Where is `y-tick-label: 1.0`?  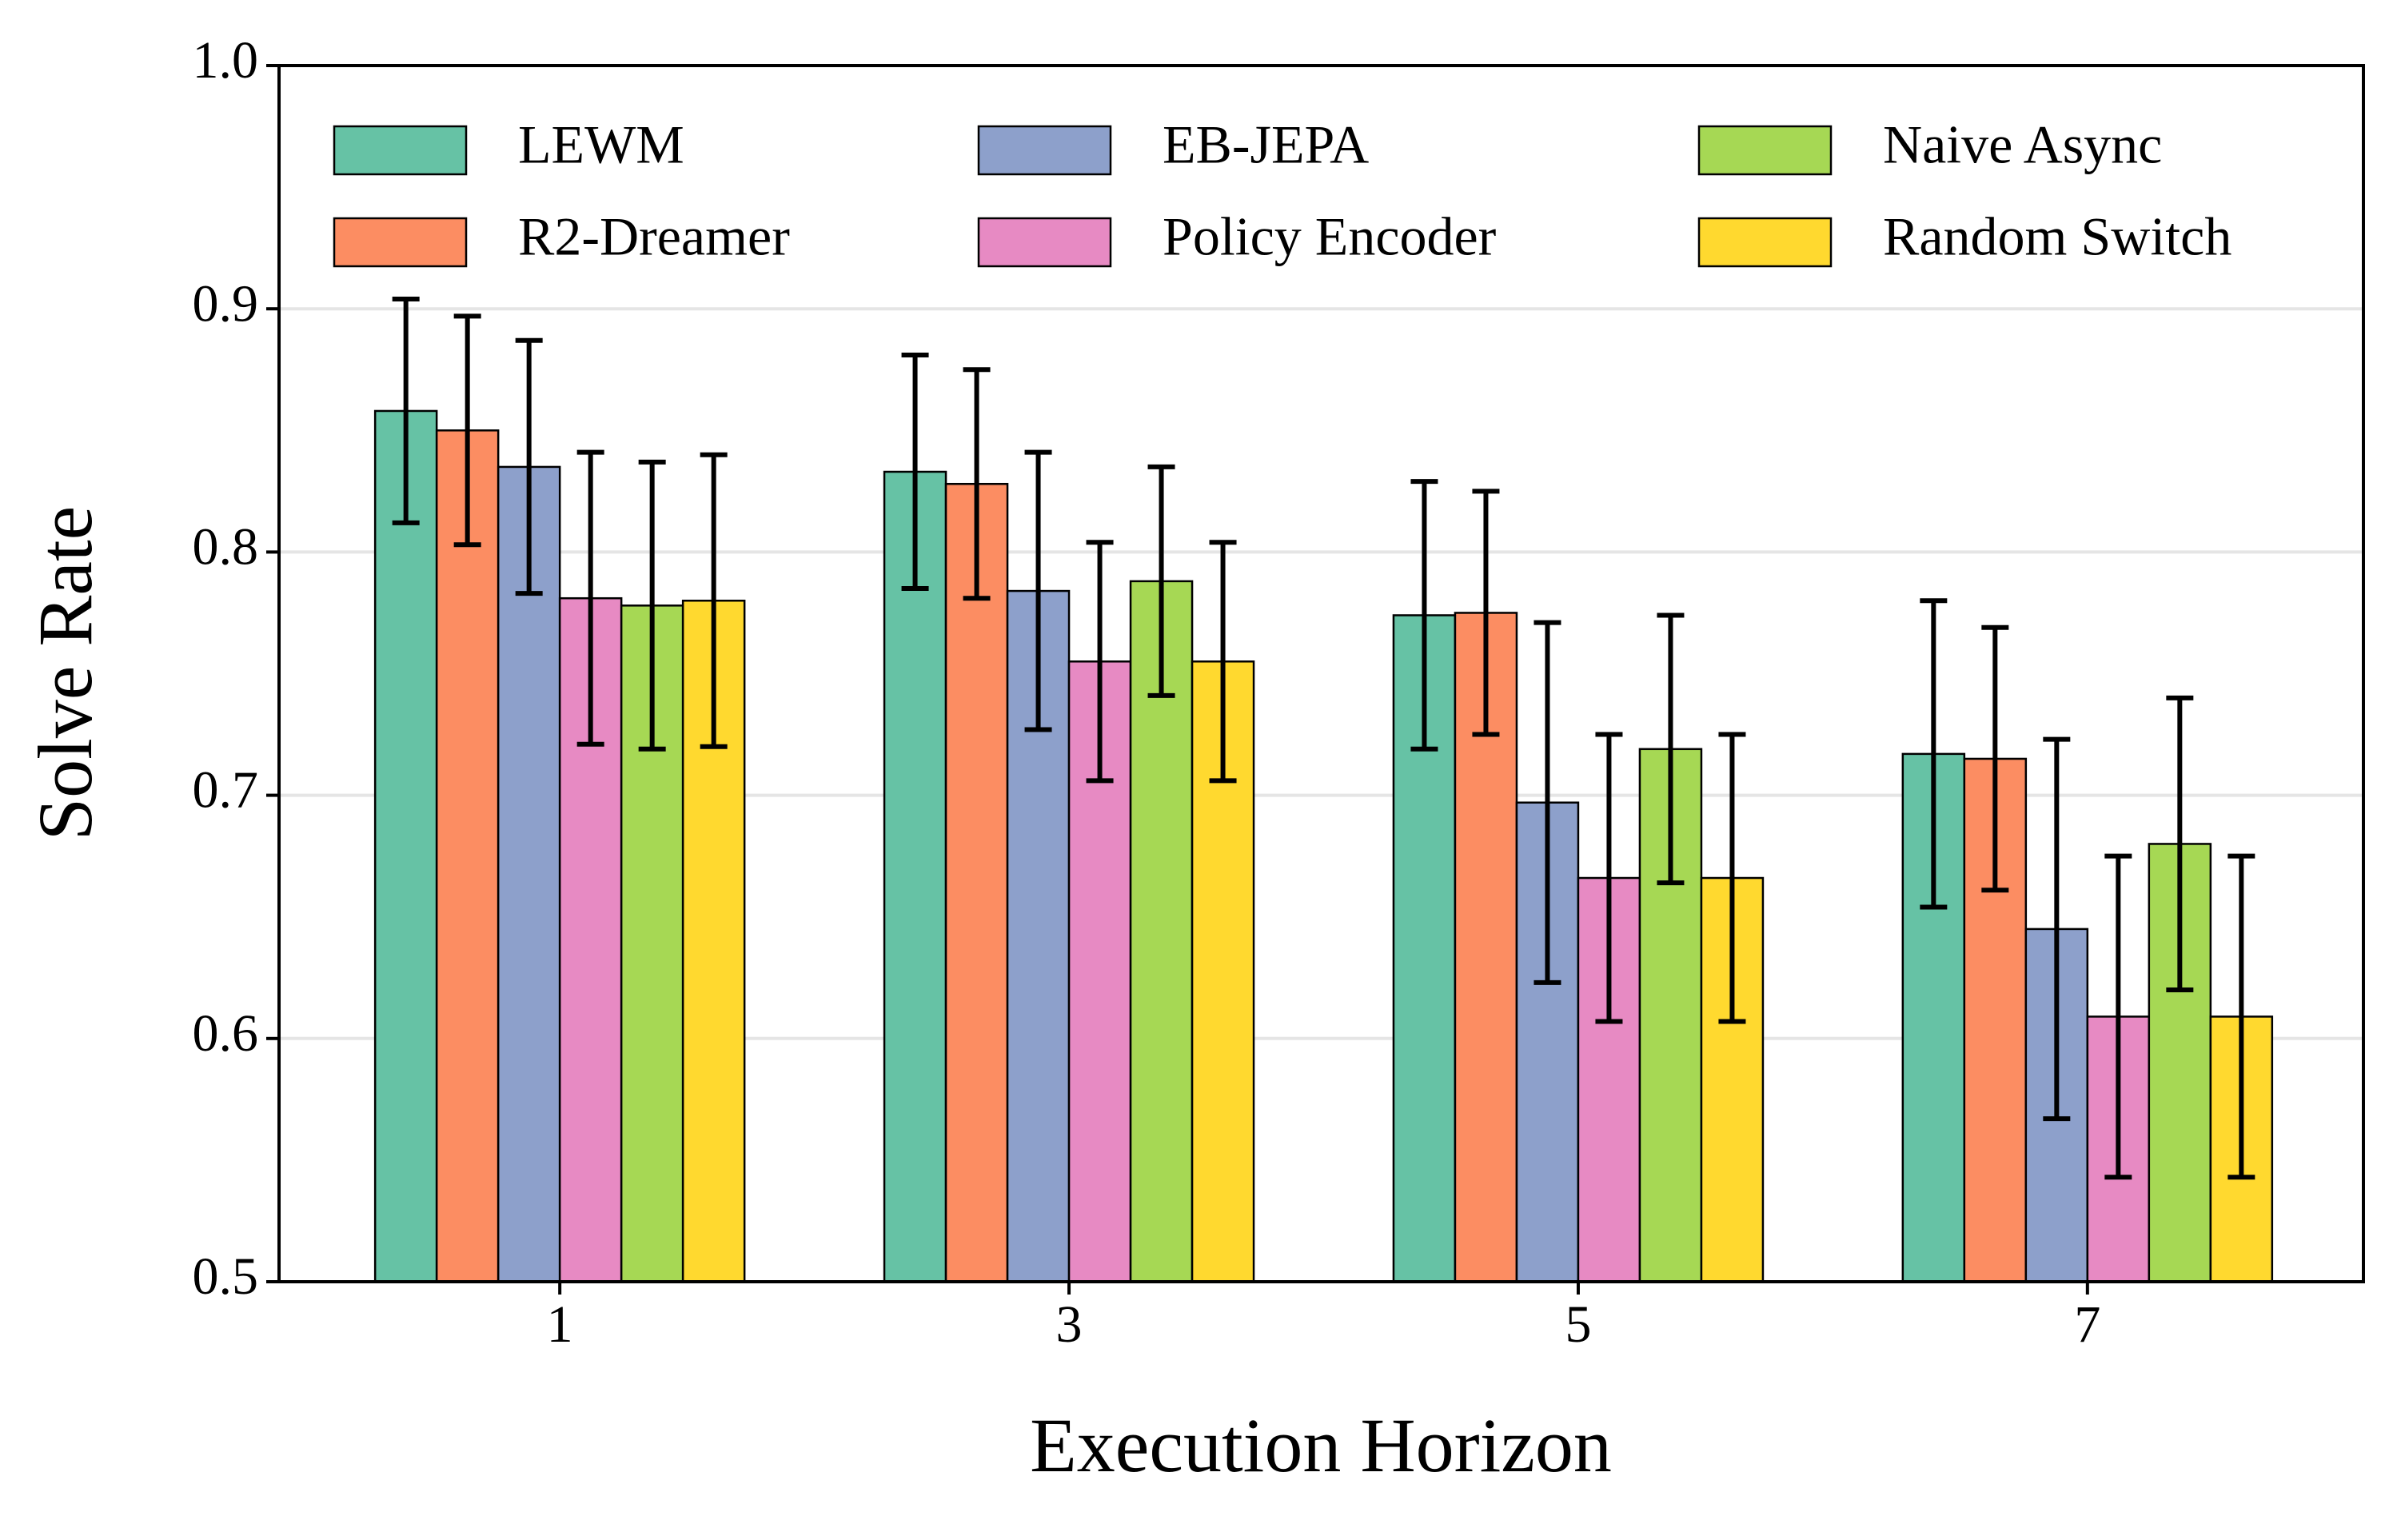 y-tick-label: 1.0 is located at coordinates (226, 60).